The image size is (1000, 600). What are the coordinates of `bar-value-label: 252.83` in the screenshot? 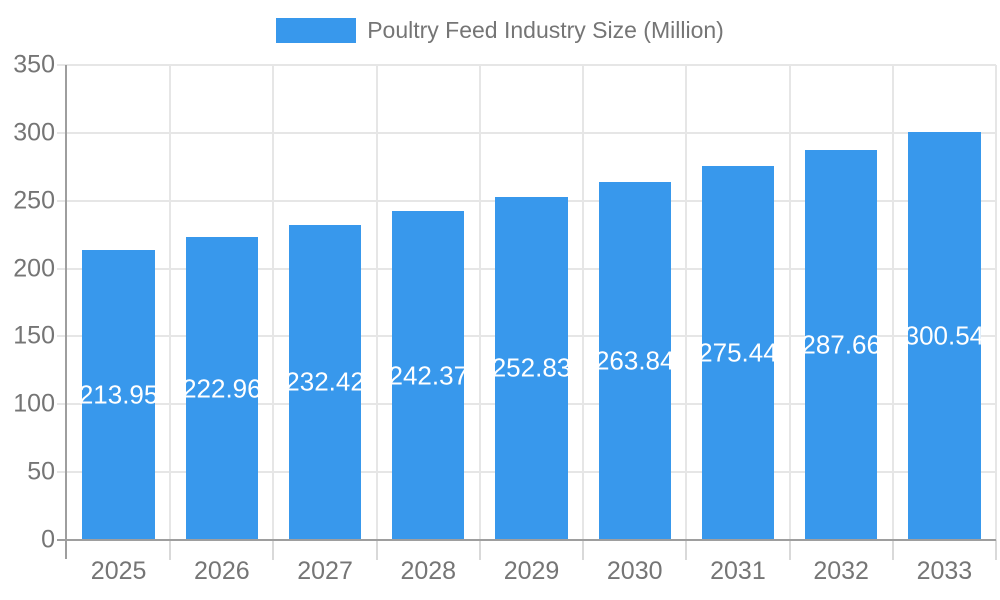 It's located at (531, 367).